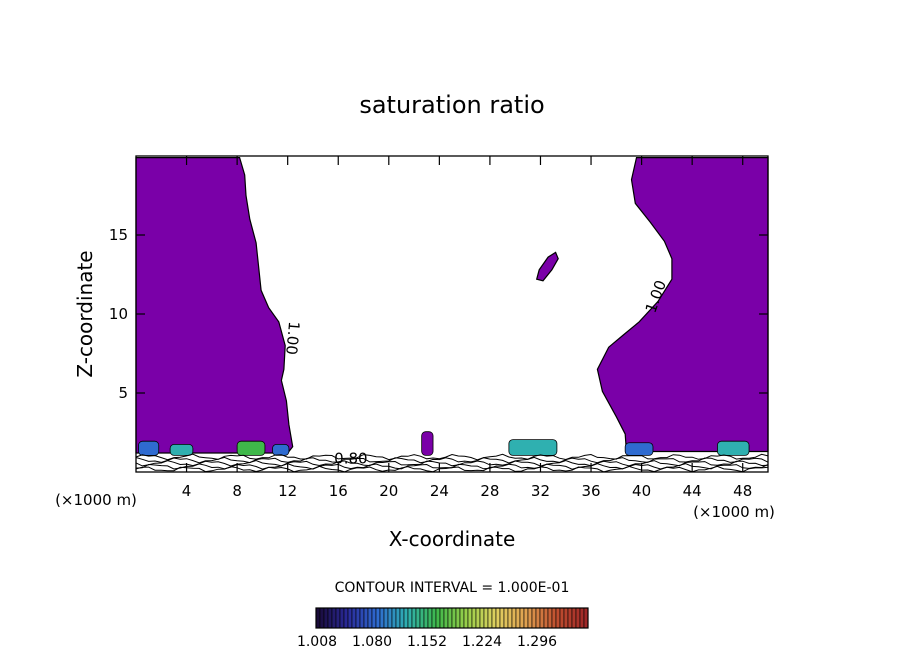  What do you see at coordinates (214, 305) in the screenshot?
I see `saturated-region-left` at bounding box center [214, 305].